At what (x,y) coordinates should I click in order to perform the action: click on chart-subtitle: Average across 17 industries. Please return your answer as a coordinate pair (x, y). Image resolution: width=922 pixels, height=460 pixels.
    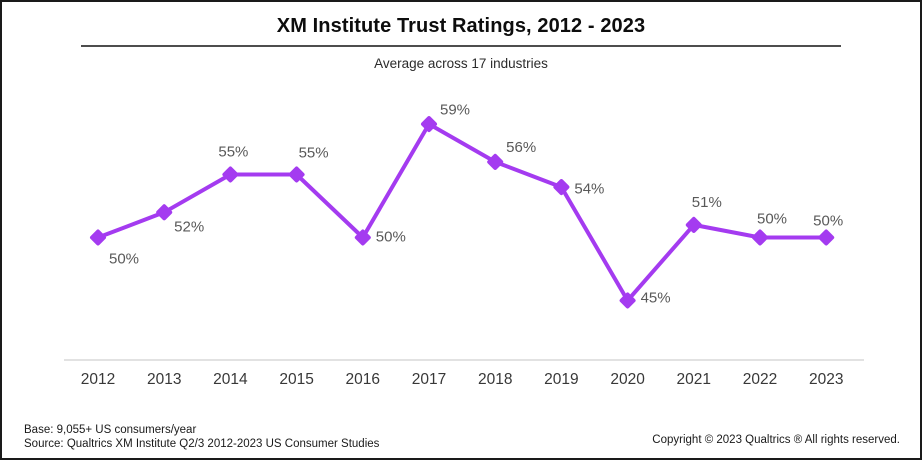
    Looking at the image, I should click on (461, 63).